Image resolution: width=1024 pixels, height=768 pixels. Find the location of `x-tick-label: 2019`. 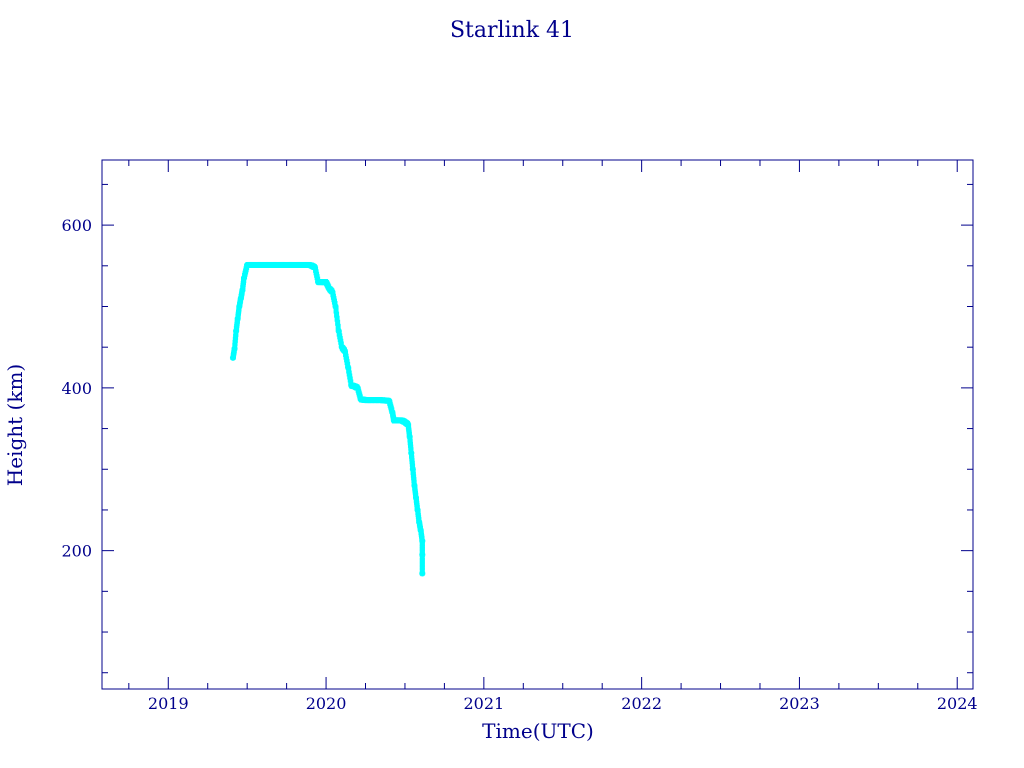

x-tick-label: 2019 is located at coordinates (168, 703).